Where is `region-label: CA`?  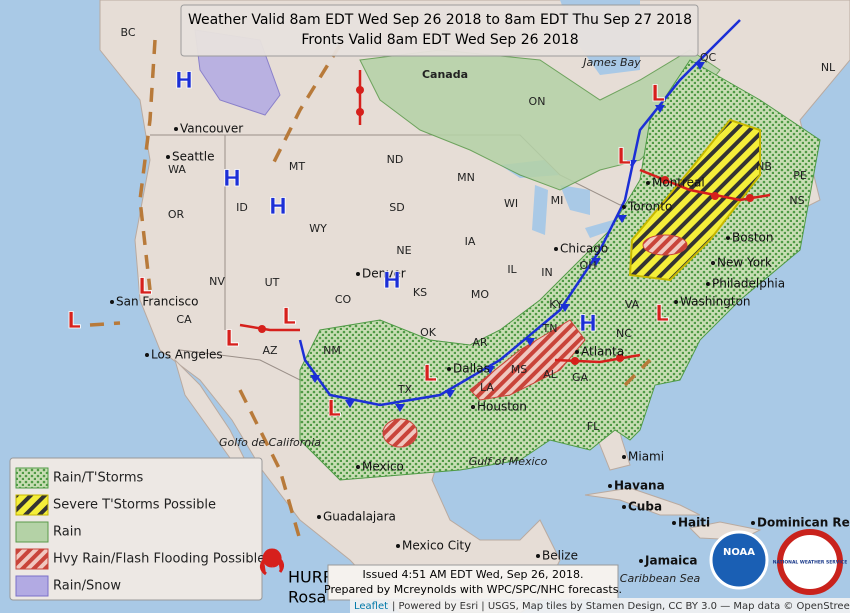
region-label: CA is located at coordinates (184, 319).